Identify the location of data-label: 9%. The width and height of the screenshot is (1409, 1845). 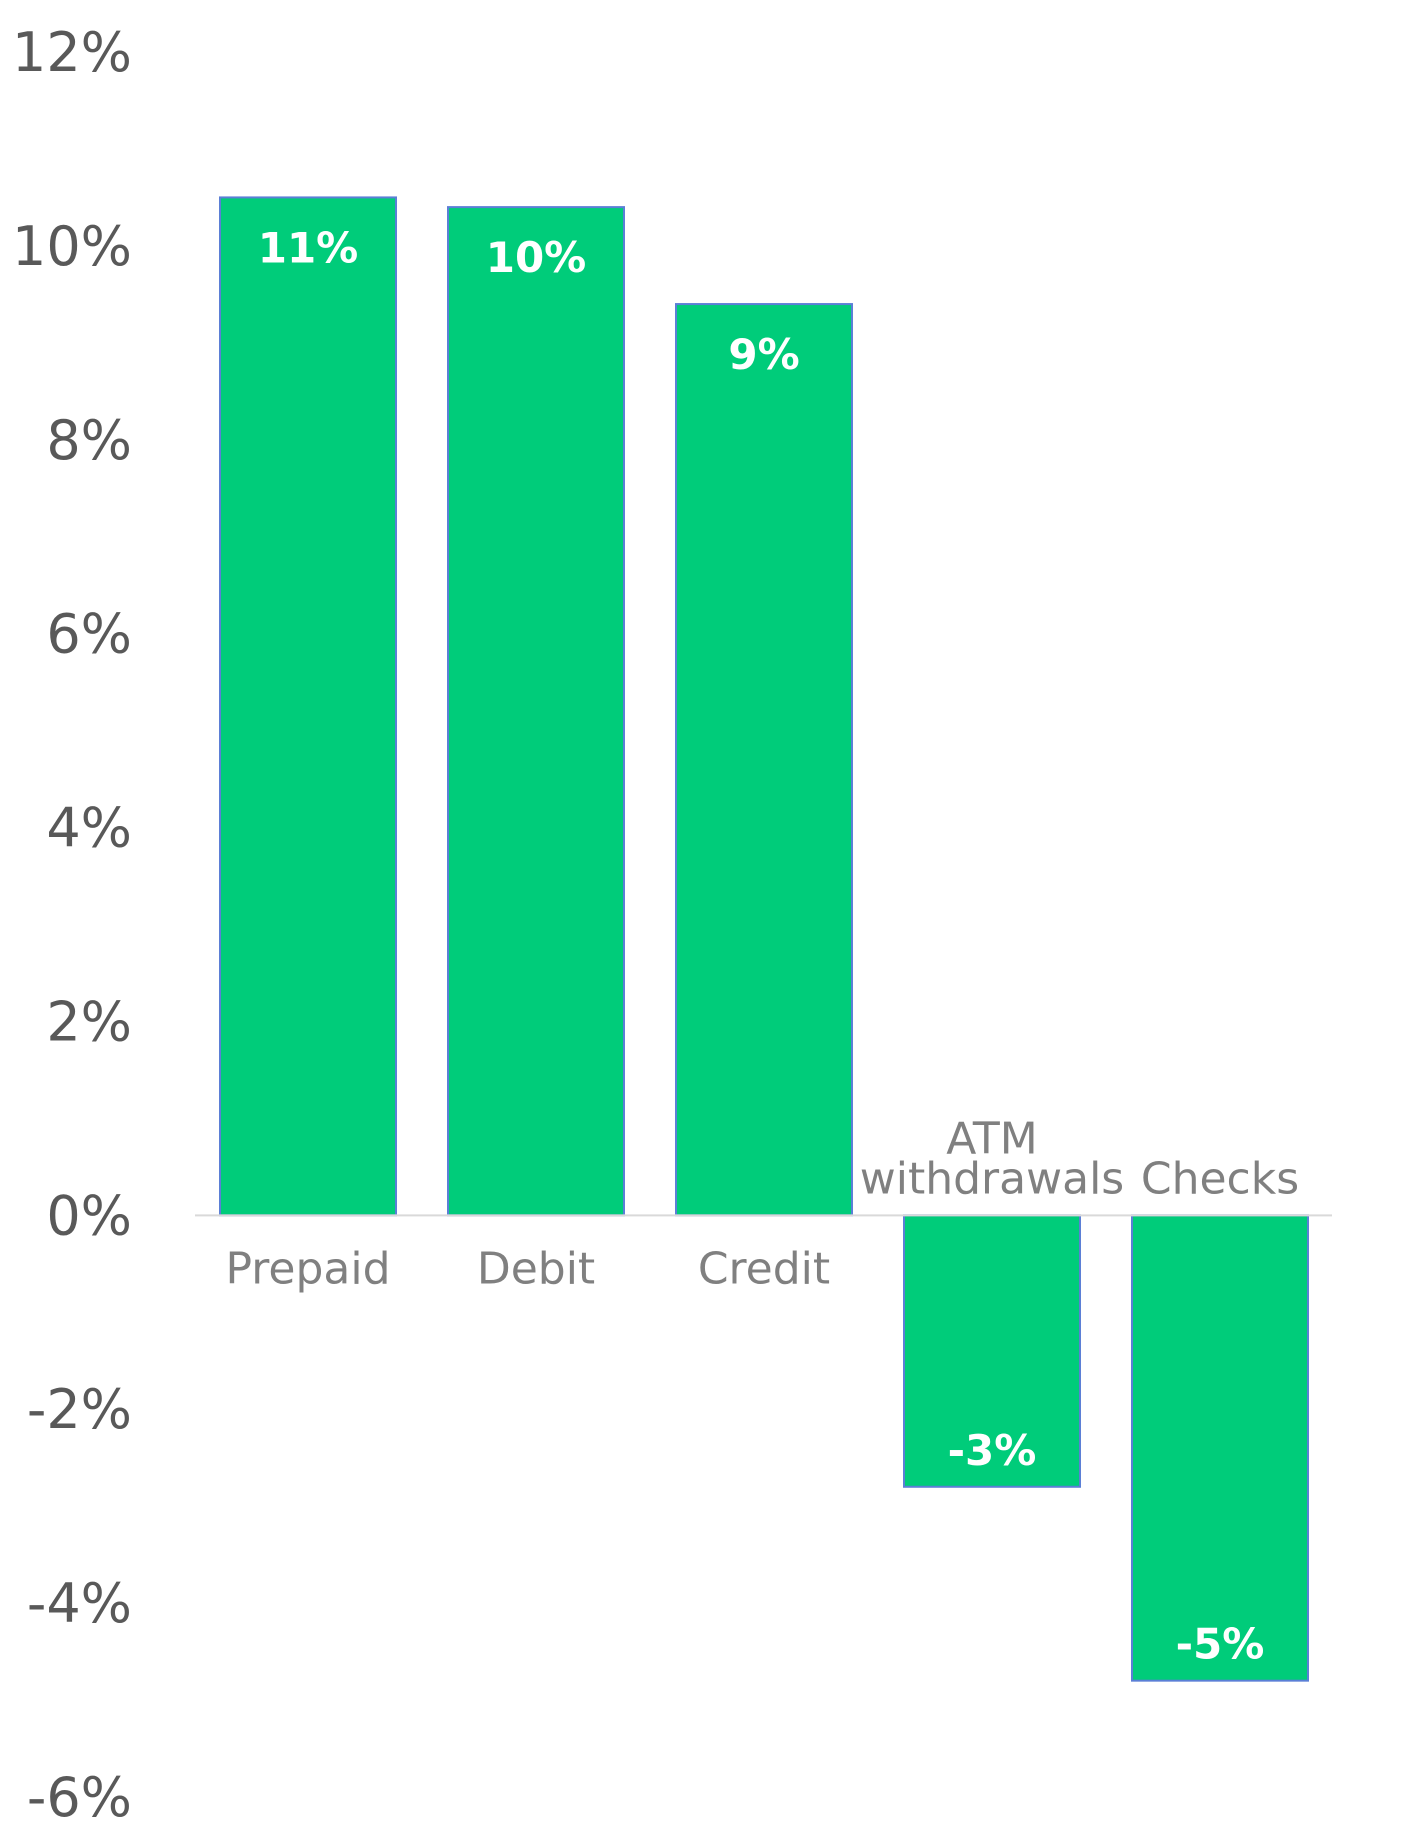
(763, 354).